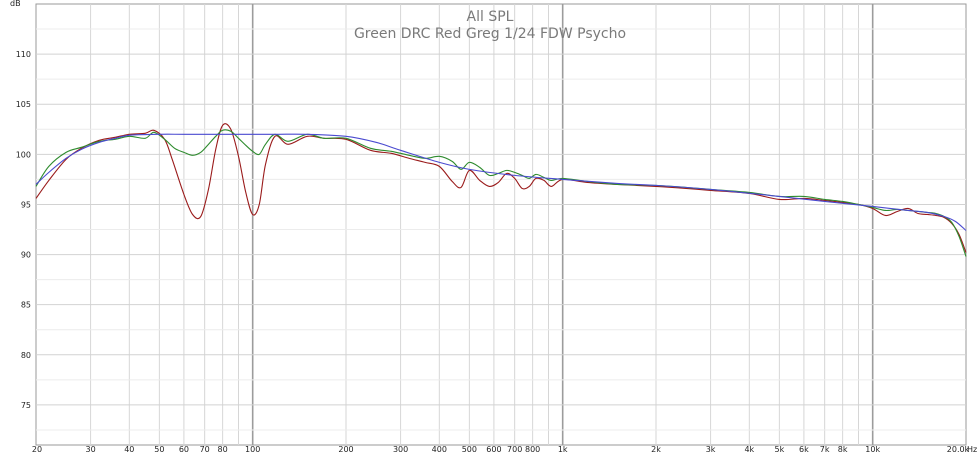 The height and width of the screenshot is (458, 980). I want to click on x-tick-label: 7k, so click(825, 449).